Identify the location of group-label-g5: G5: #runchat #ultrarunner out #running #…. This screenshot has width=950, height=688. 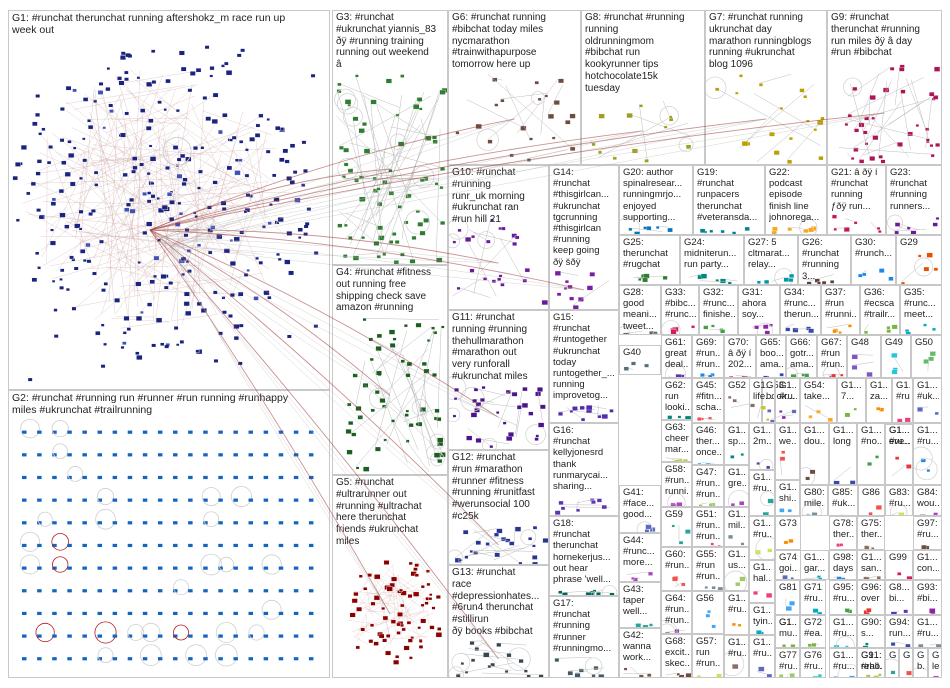
(379, 512).